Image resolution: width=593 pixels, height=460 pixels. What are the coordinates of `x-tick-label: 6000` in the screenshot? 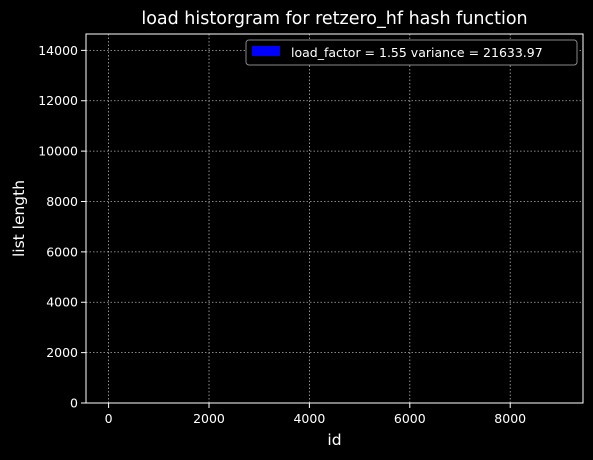 It's located at (410, 418).